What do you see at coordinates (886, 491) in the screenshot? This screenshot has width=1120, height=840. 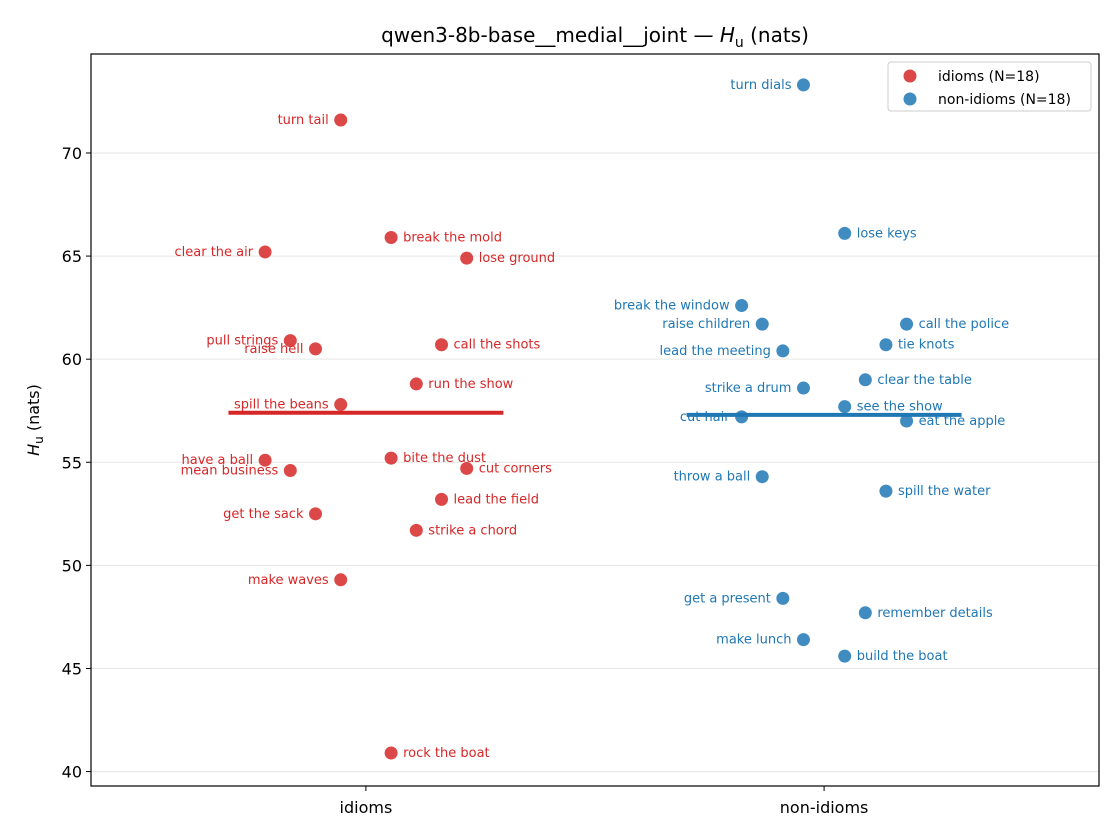 I see `point-spill-the-water` at bounding box center [886, 491].